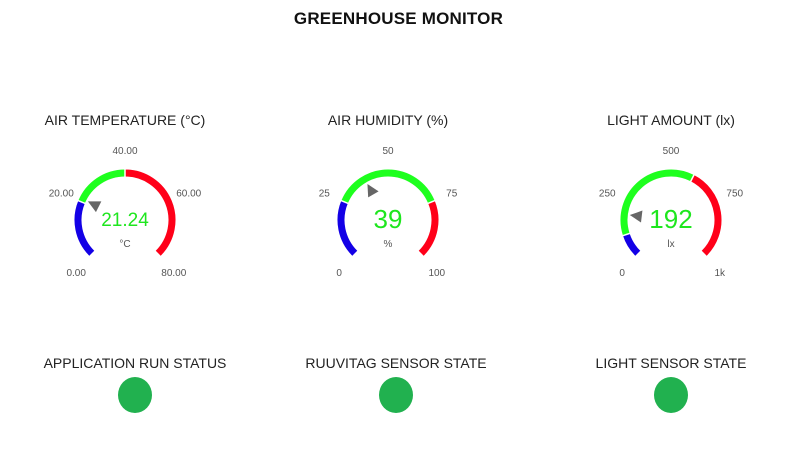 The height and width of the screenshot is (452, 797). Describe the element at coordinates (671, 151) in the screenshot. I see `gauge-tick-label: 500` at that location.